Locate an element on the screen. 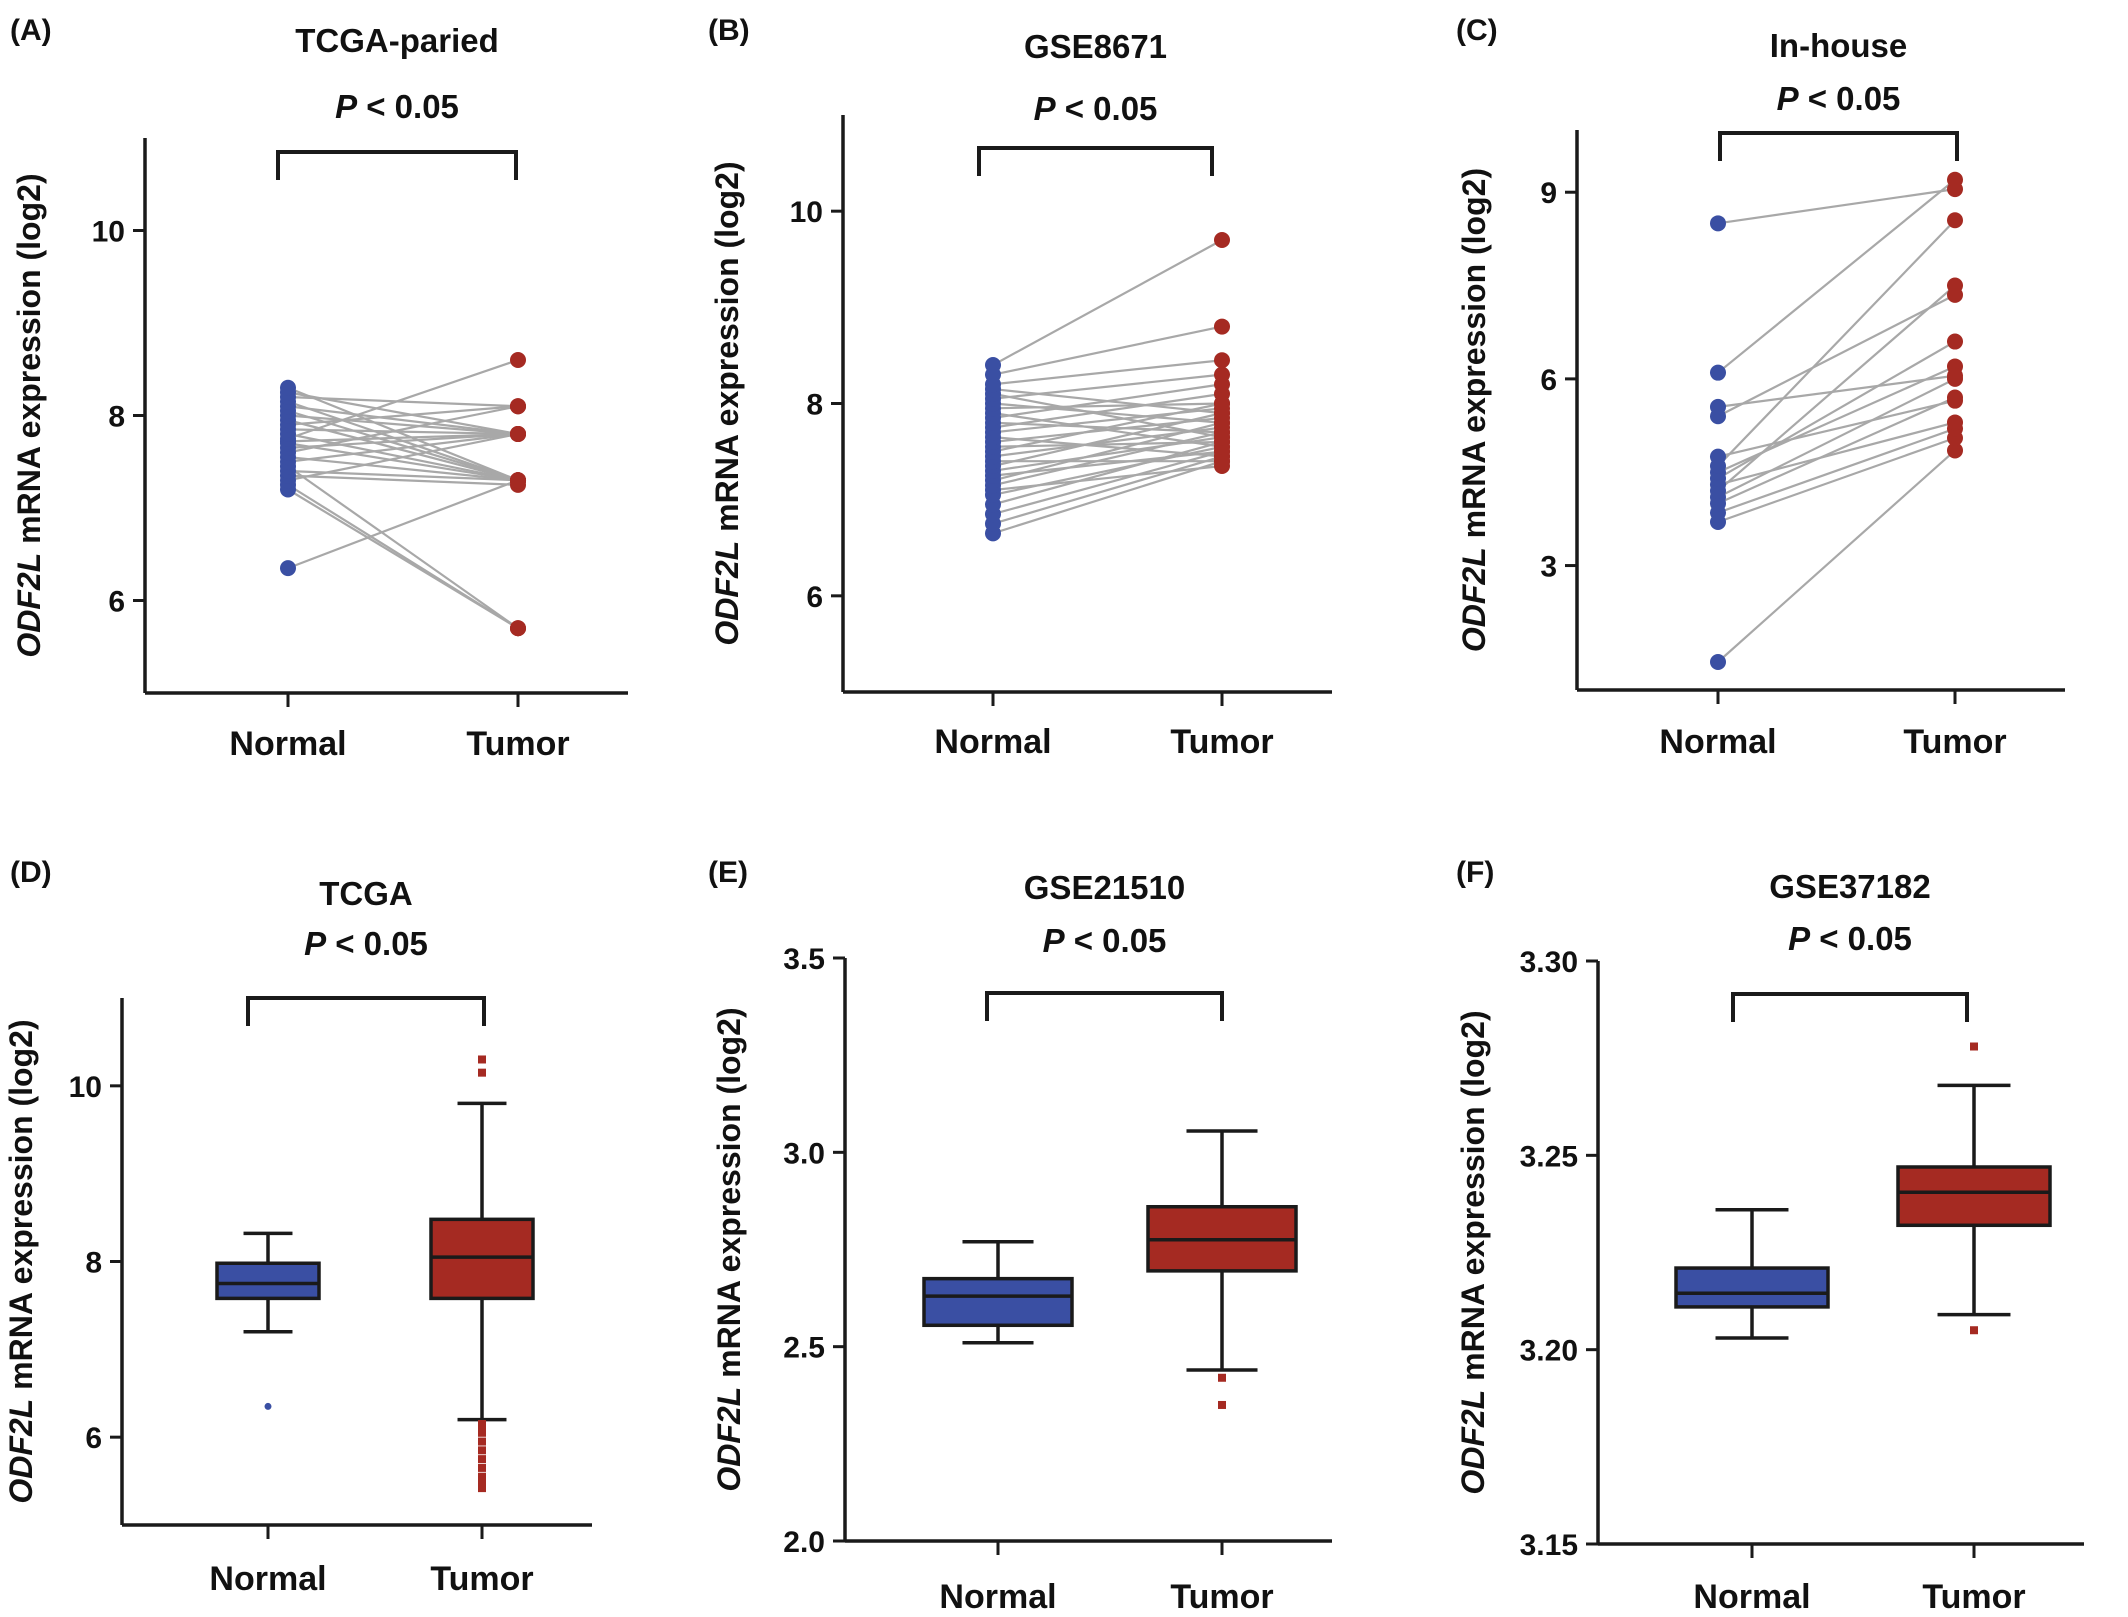 Image resolution: width=2128 pixels, height=1617 pixels. y-axis-label-text: mRNA expression (log2) is located at coordinates (1473, 1199).